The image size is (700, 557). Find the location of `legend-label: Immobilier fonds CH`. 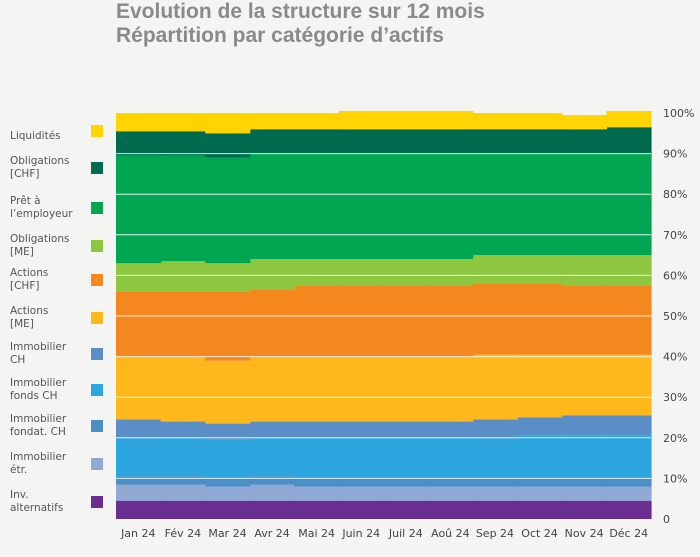

legend-label: Immobilier fonds CH is located at coordinates (38, 389).